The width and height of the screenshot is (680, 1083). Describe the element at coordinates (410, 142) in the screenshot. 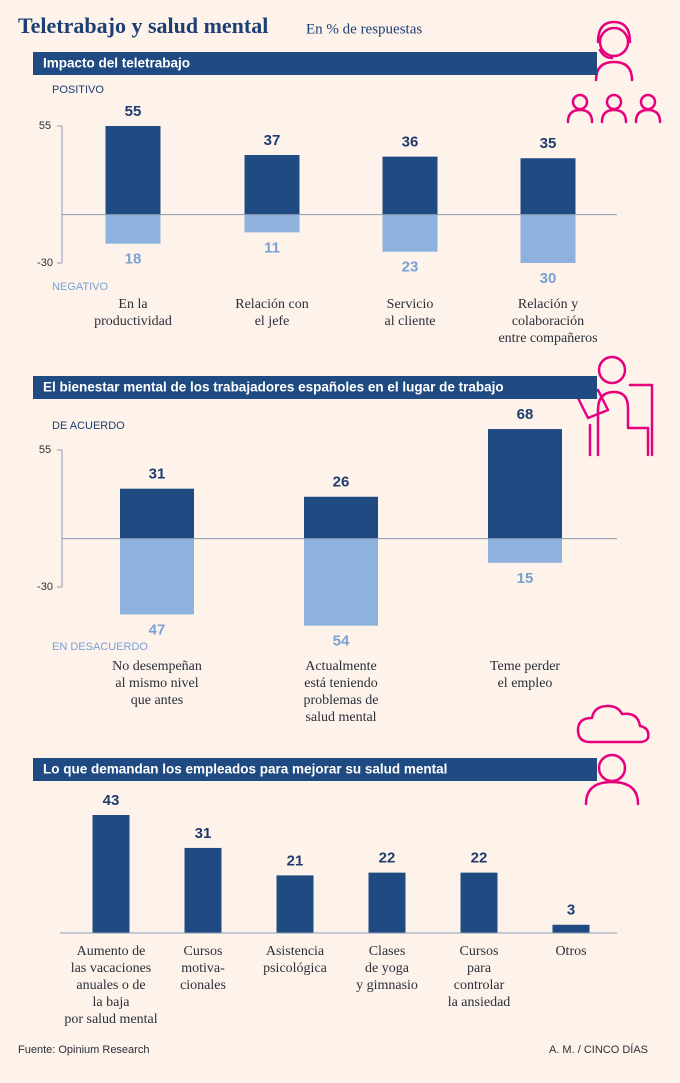

I see `value-label: 36` at that location.